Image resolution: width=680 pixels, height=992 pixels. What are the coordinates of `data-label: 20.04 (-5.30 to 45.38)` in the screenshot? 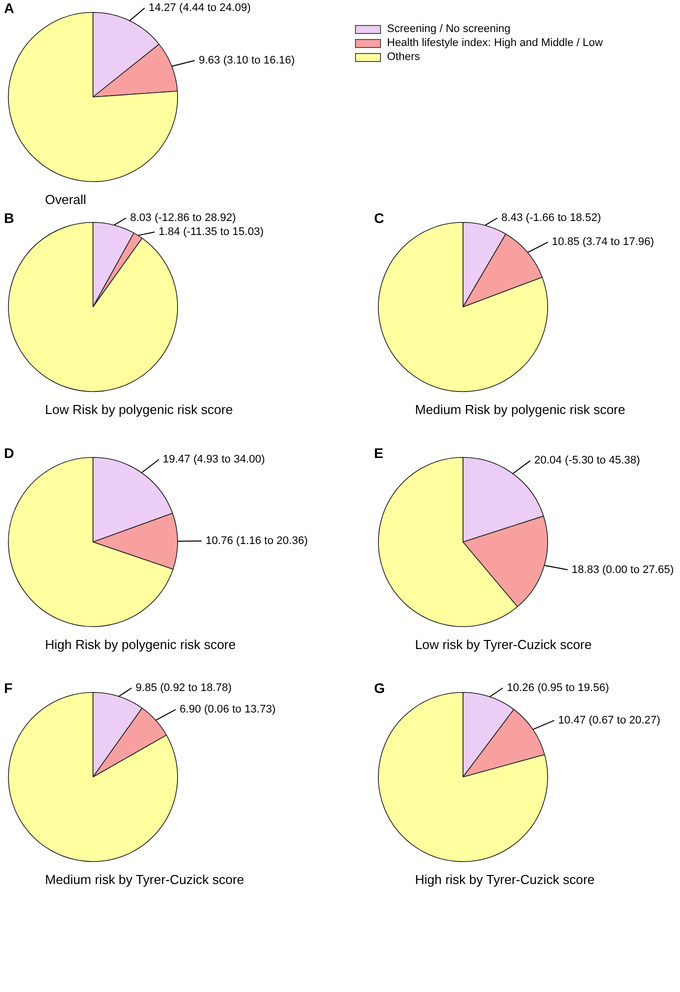 It's located at (587, 460).